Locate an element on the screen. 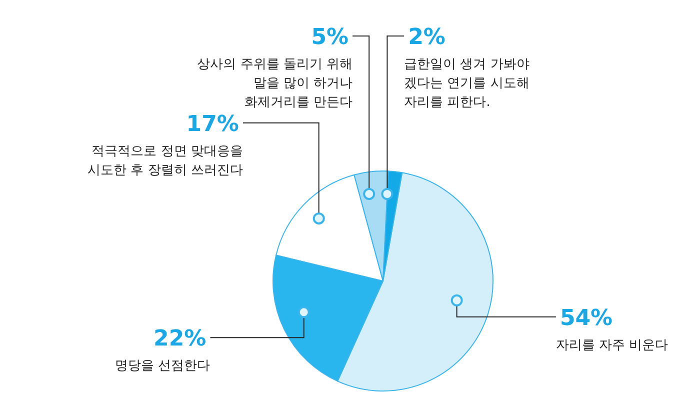 The image size is (700, 401). slice-label: 자리를 자주 비운다 is located at coordinates (612, 345).